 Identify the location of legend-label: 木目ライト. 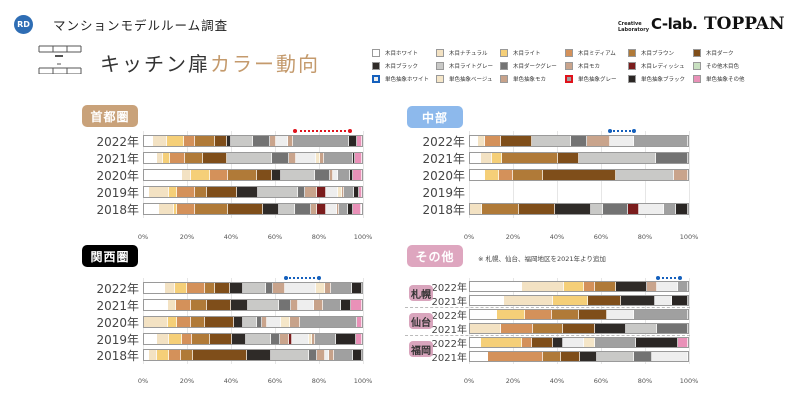
(527, 54).